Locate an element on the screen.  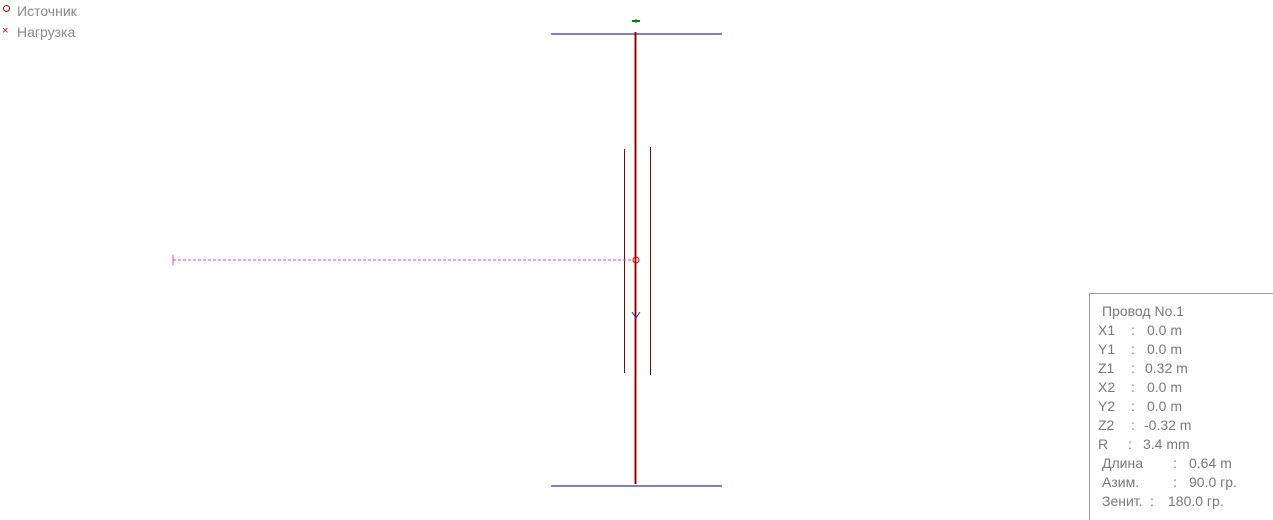
info-value-x2: 0.0 m is located at coordinates (1165, 387).